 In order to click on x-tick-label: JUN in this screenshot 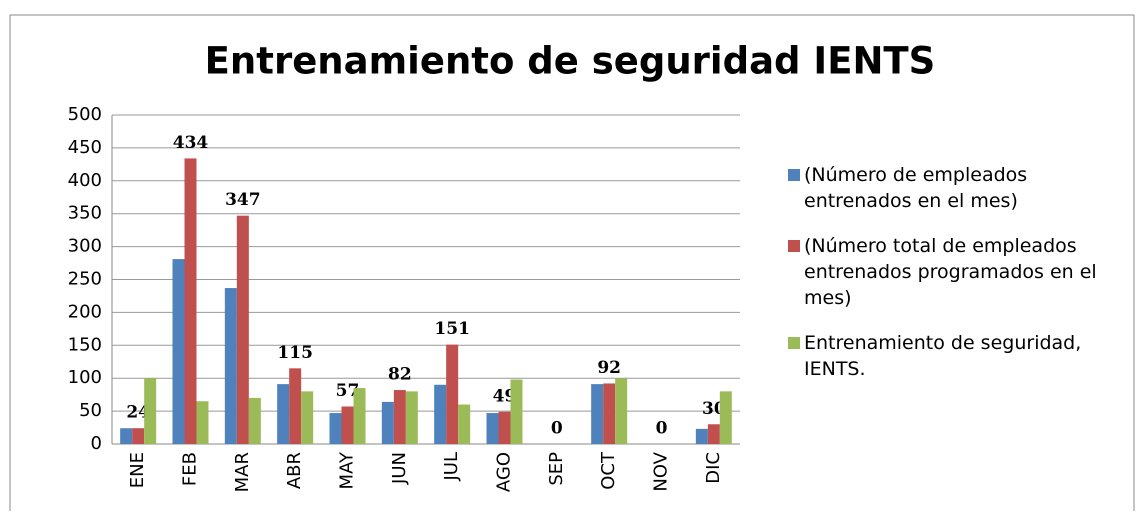, I will do `click(399, 468)`.